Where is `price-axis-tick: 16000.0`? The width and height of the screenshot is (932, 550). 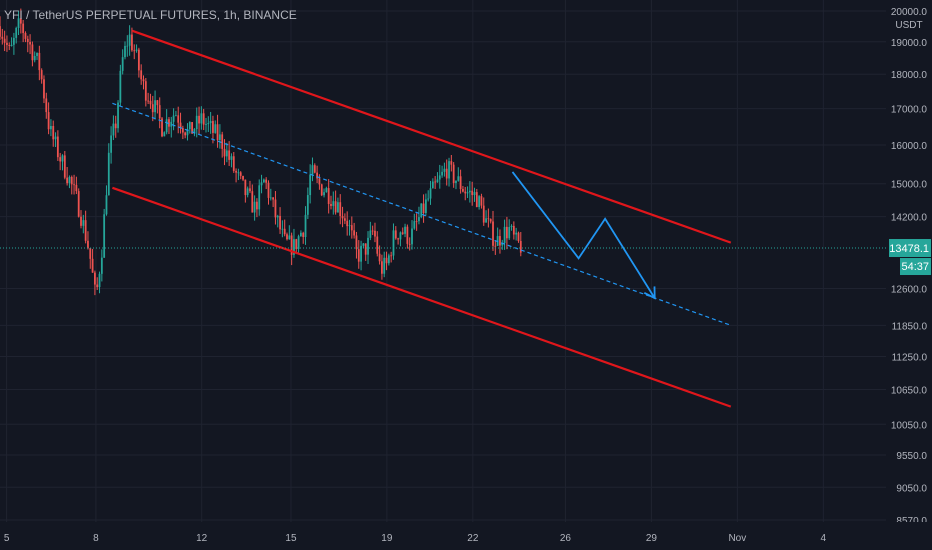 price-axis-tick: 16000.0 is located at coordinates (909, 146).